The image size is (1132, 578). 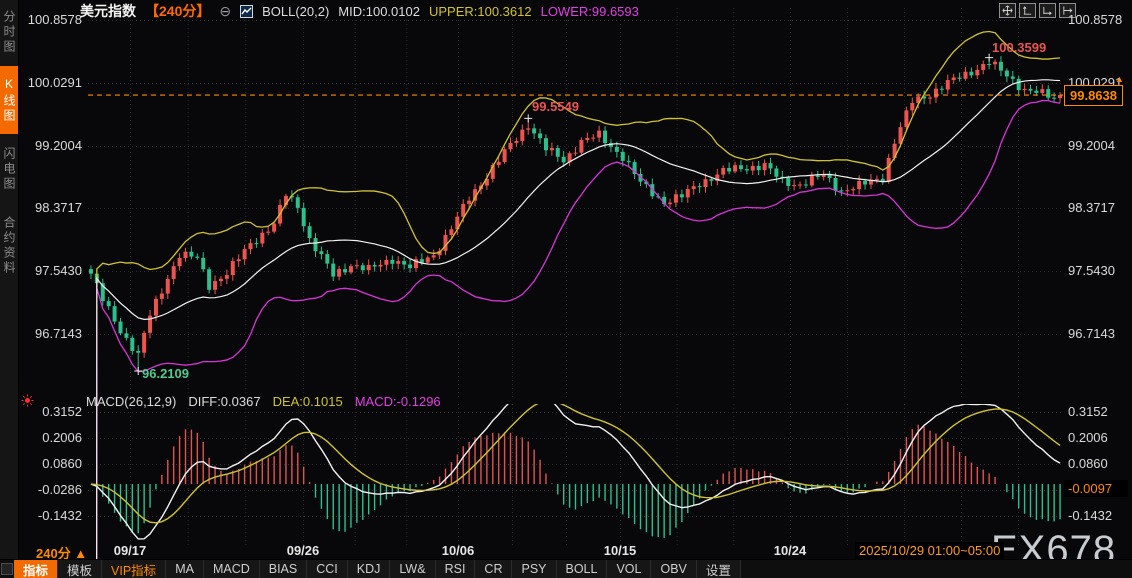 I want to click on interval-selector: 240分 ▲, so click(x=62, y=553).